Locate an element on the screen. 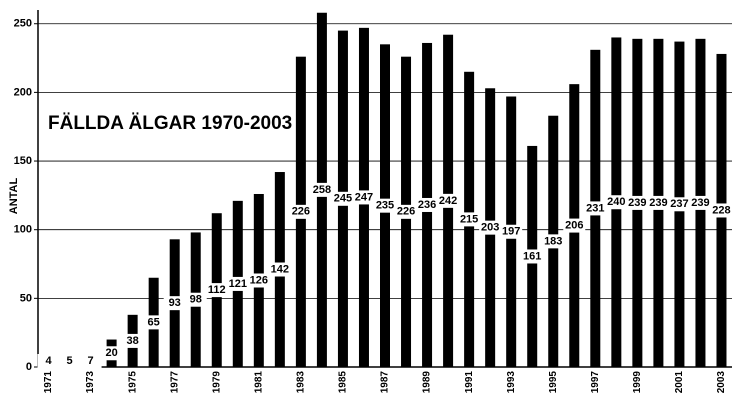 Image resolution: width=732 pixels, height=401 pixels. value-label: 235 is located at coordinates (385, 206).